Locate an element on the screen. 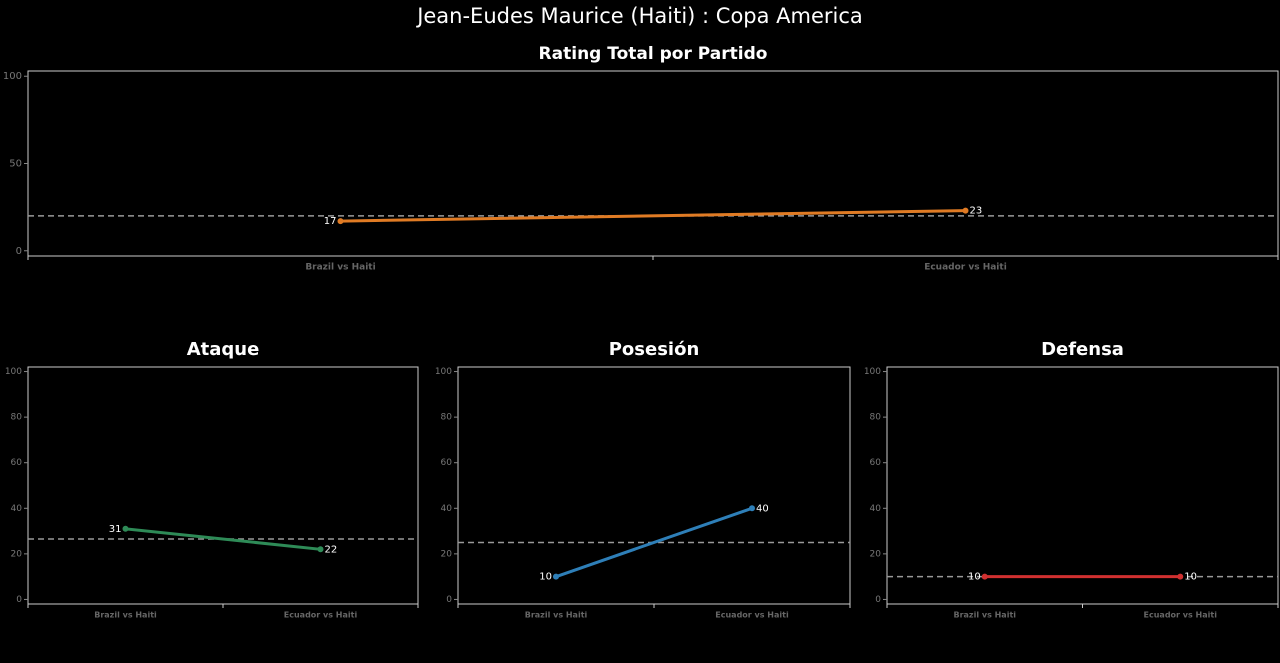  value-label: 17 is located at coordinates (330, 221).